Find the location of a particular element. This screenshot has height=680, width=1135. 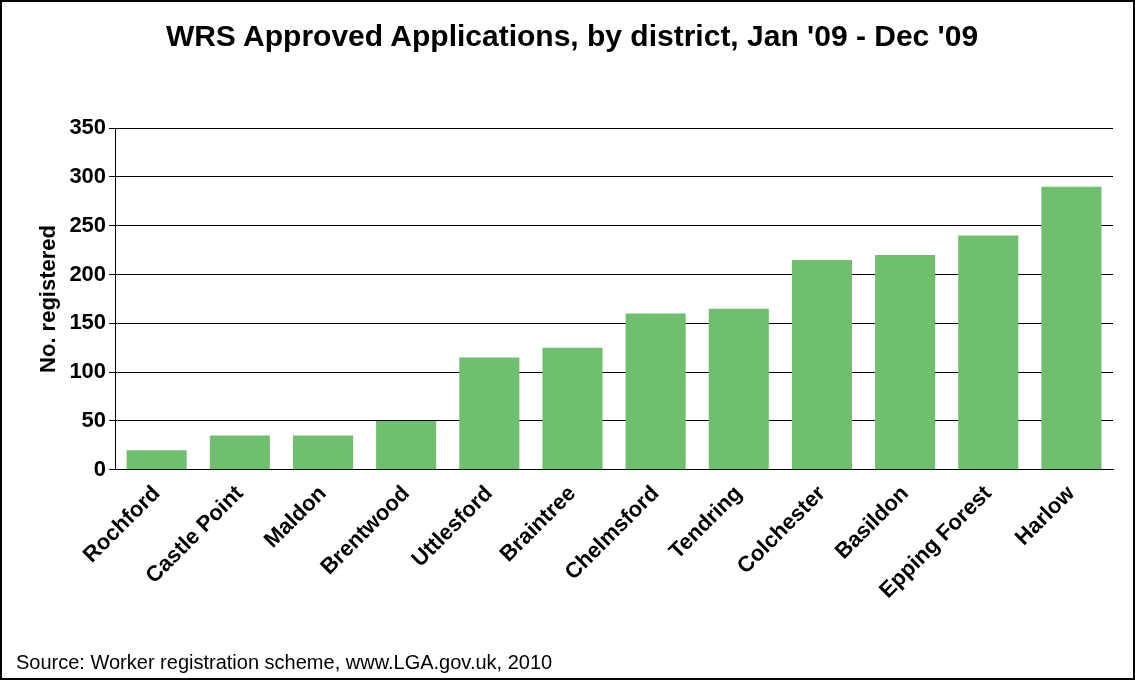

source-note: Source: Worker registration scheme, www.LGA.gov.uk, 2010 is located at coordinates (284, 662).